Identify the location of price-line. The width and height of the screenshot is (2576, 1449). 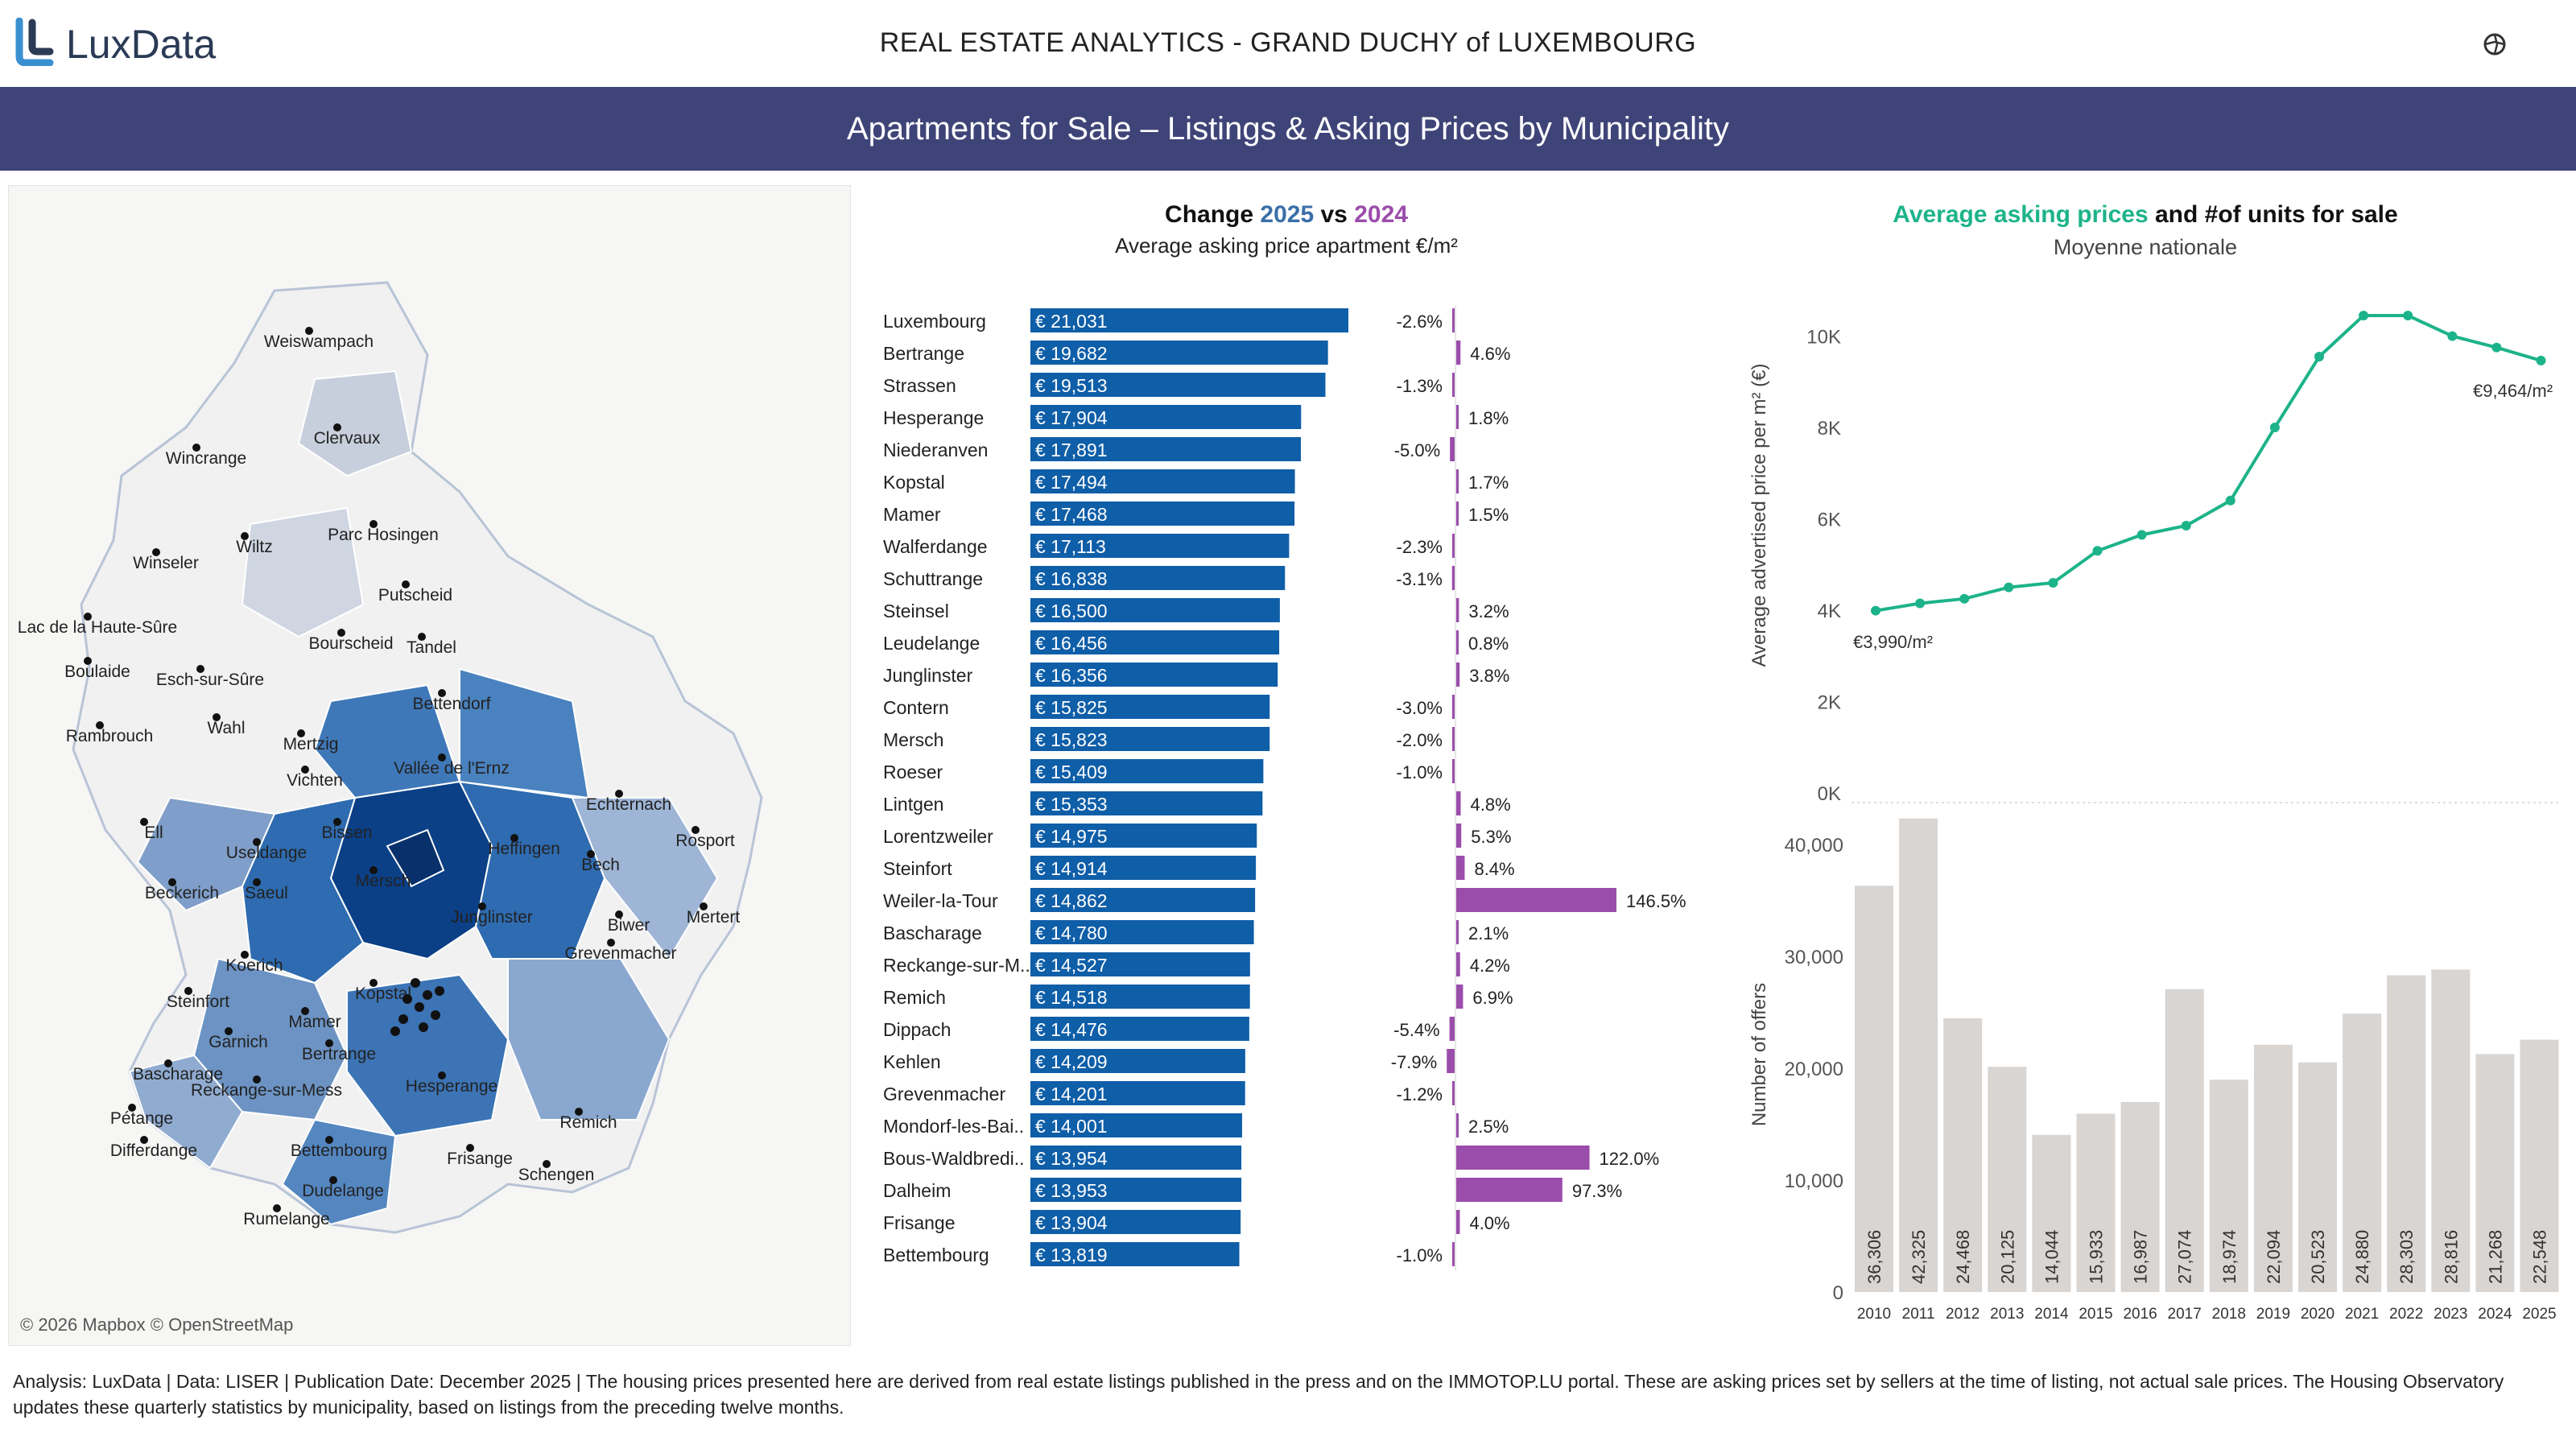
(2208, 463).